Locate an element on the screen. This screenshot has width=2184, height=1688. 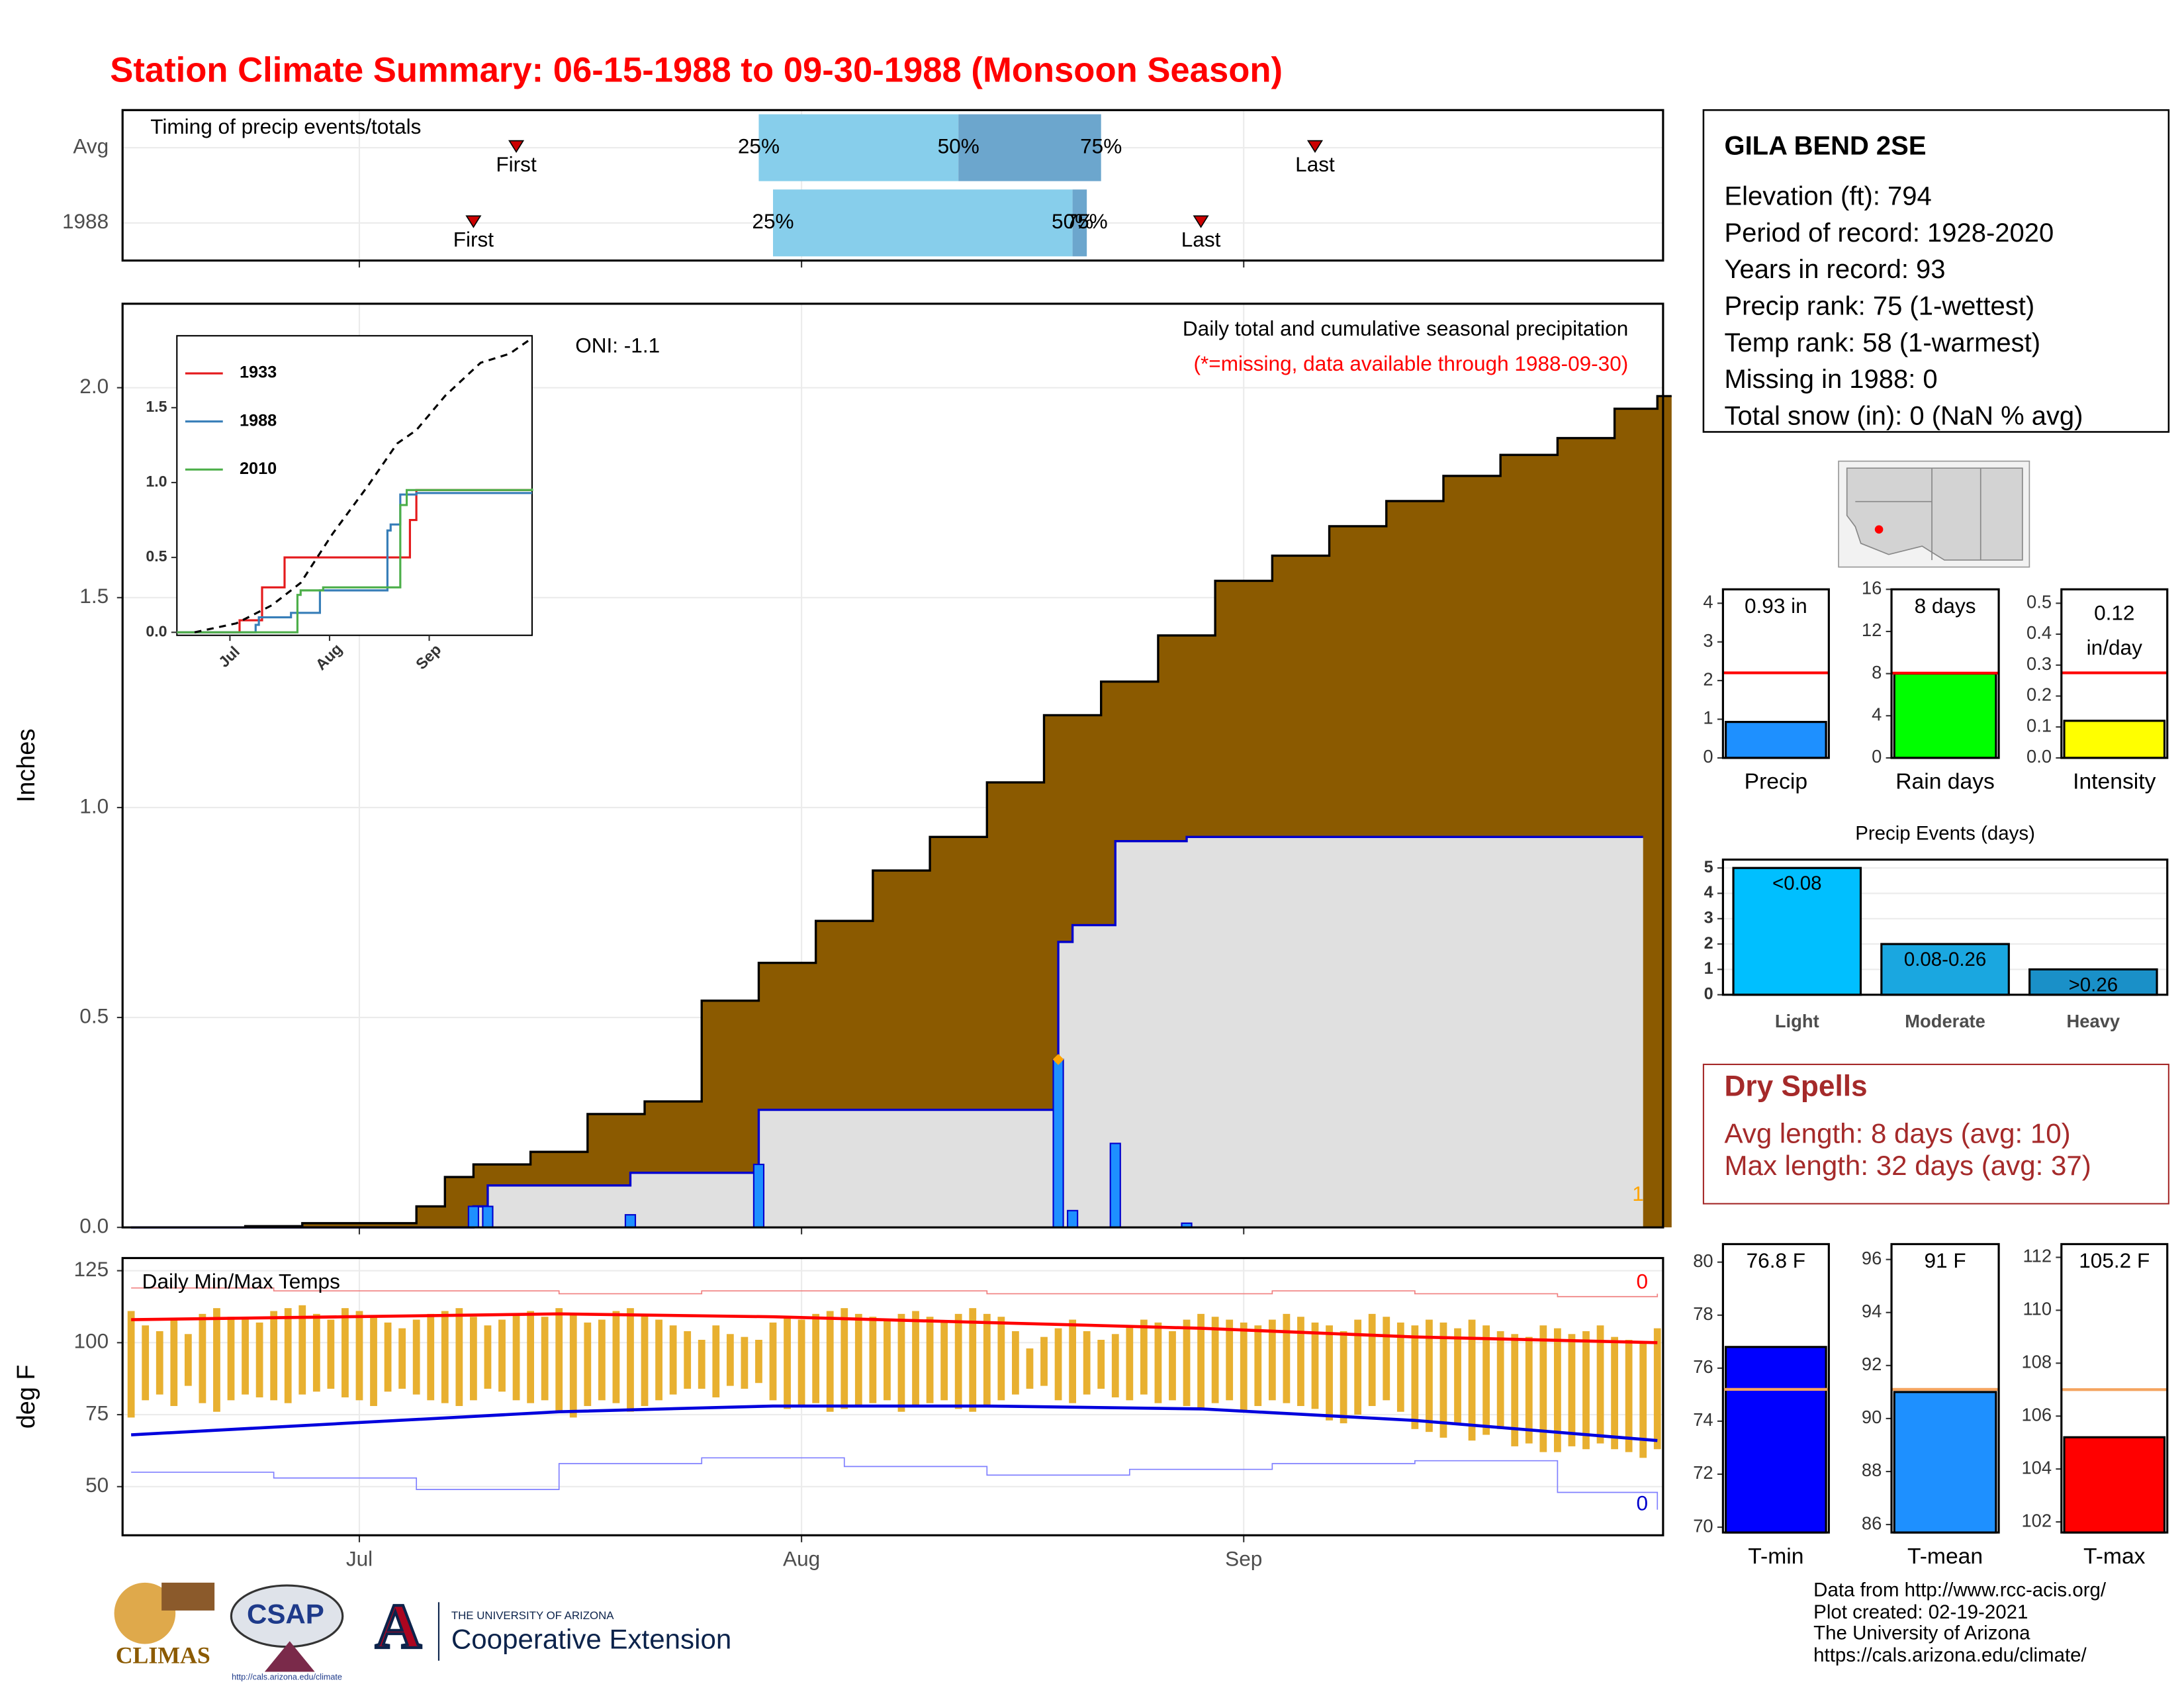
y-tick-label: 0.1 is located at coordinates (2039, 725).